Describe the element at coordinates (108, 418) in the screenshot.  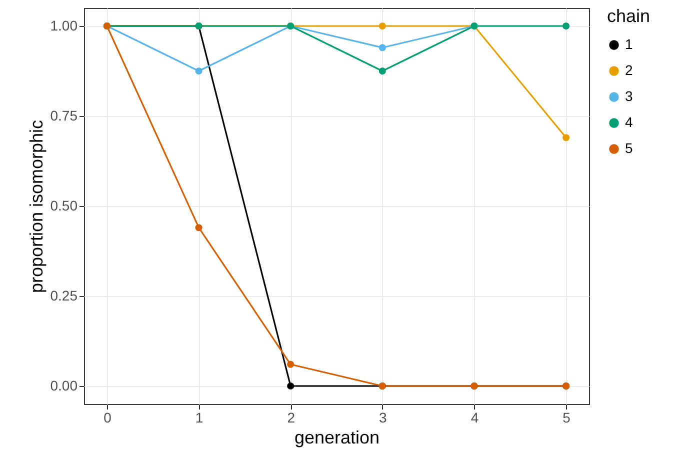
I see `x-tick-label: 0` at that location.